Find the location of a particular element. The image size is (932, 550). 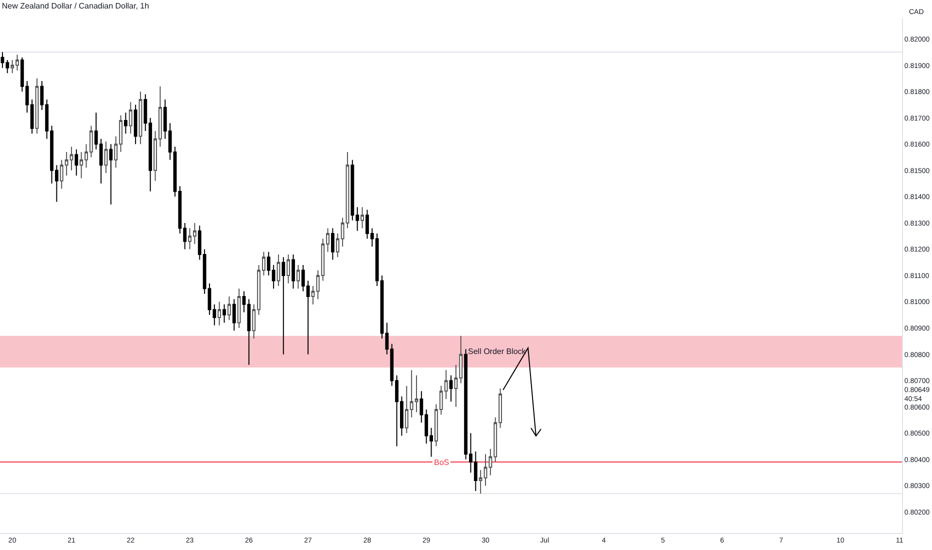

band-label: Sell Order Block is located at coordinates (497, 351).